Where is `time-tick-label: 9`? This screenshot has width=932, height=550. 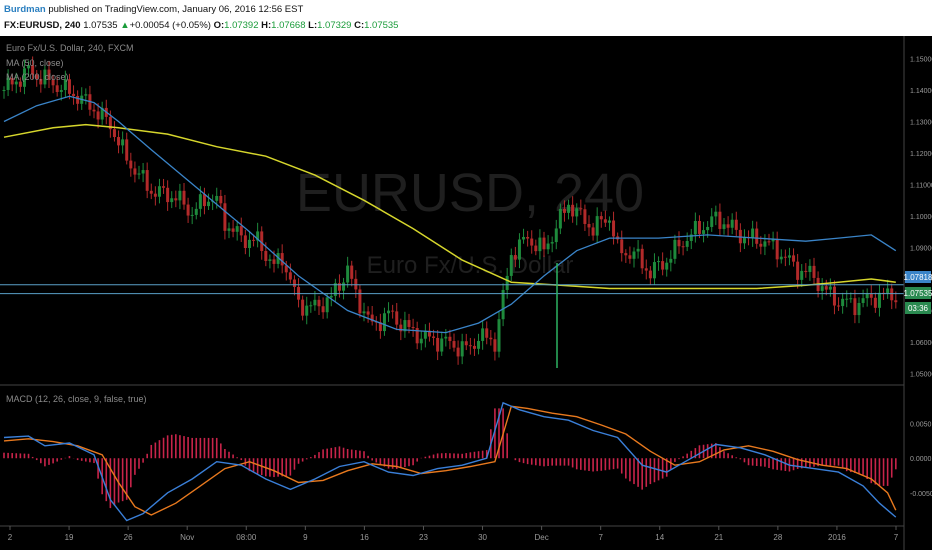
time-tick-label: 9 is located at coordinates (305, 537).